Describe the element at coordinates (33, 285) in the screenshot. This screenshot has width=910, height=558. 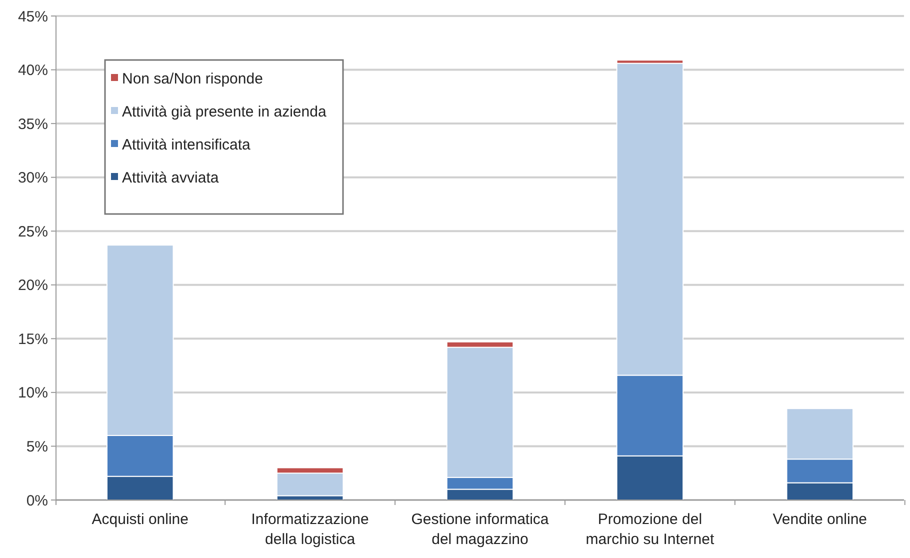
I see `y-tick-label: 20%` at that location.